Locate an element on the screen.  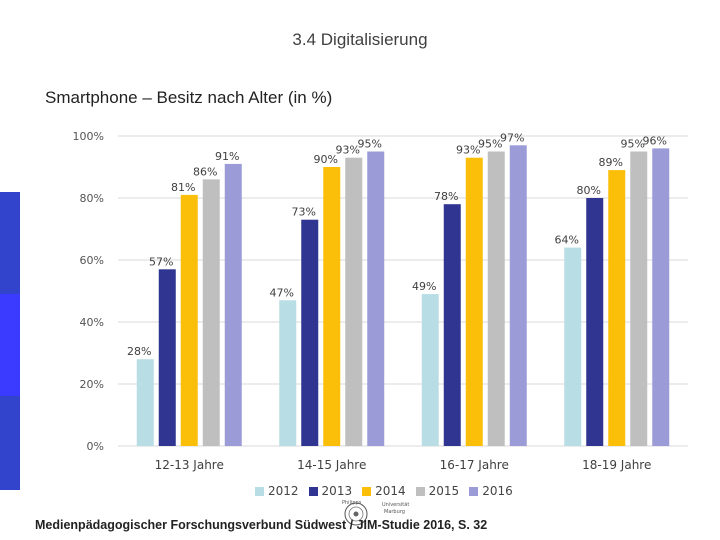
data-label: 86% is located at coordinates (205, 171).